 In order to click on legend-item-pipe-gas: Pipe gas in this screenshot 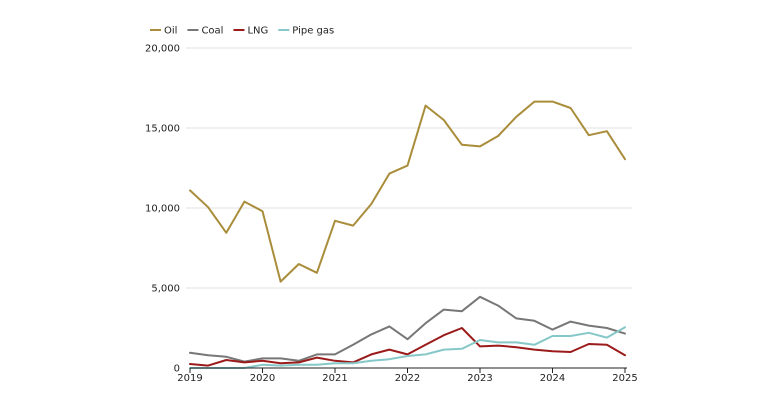, I will do `click(306, 31)`.